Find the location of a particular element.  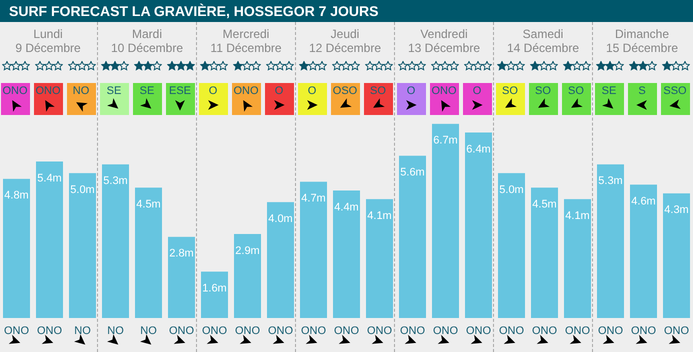

text: NO is located at coordinates (81, 91).